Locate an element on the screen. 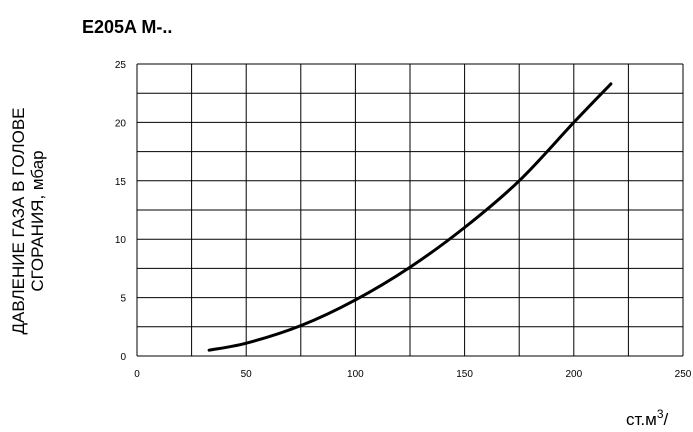 The width and height of the screenshot is (693, 432). y-axis-label-line-1: ДАВЛЕНИЕ ГАЗА В ГОЛОВЕ is located at coordinates (18, 220).